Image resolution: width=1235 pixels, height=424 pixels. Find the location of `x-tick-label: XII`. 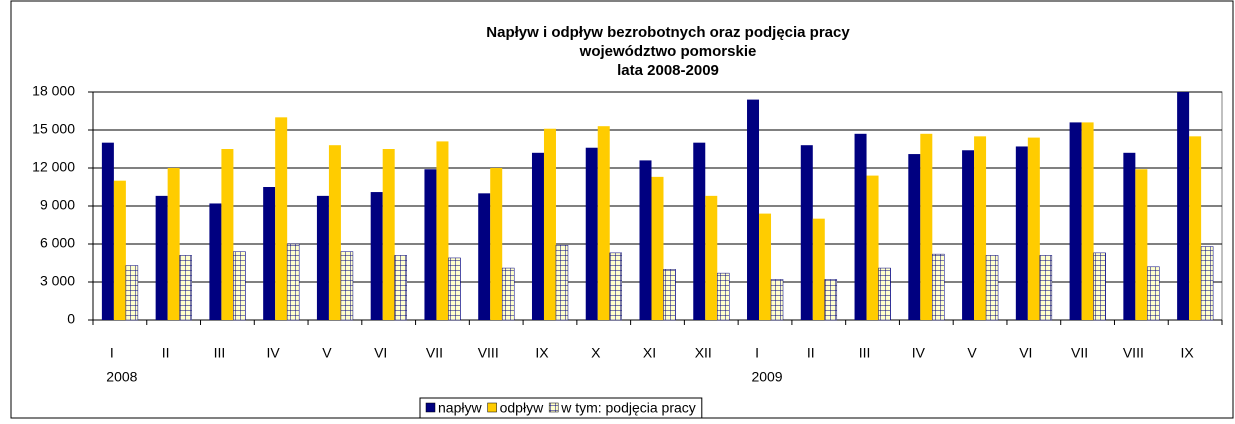

x-tick-label: XII is located at coordinates (703, 353).